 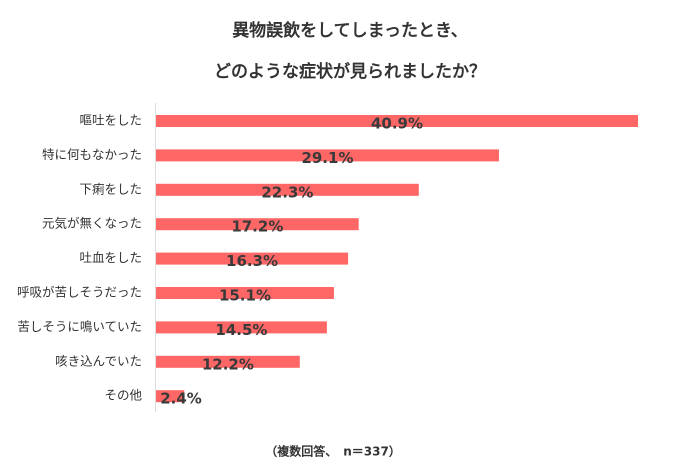 What do you see at coordinates (245, 296) in the screenshot?
I see `value-label: 15.1%` at bounding box center [245, 296].